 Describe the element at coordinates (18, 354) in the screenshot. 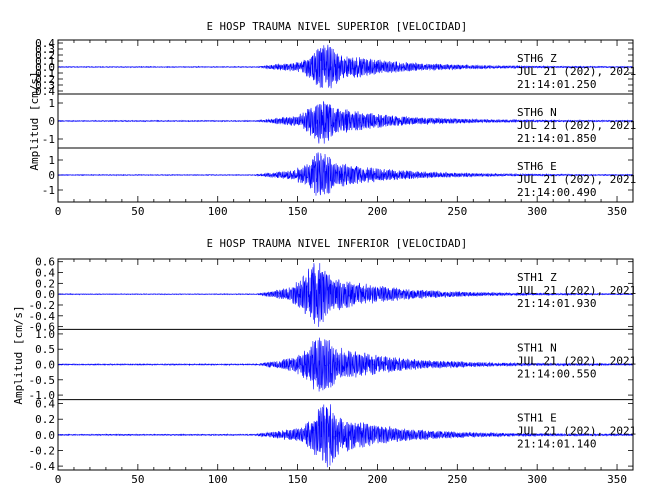

I see `y-axis-label-lower: Amplitud [cm/s]` at that location.